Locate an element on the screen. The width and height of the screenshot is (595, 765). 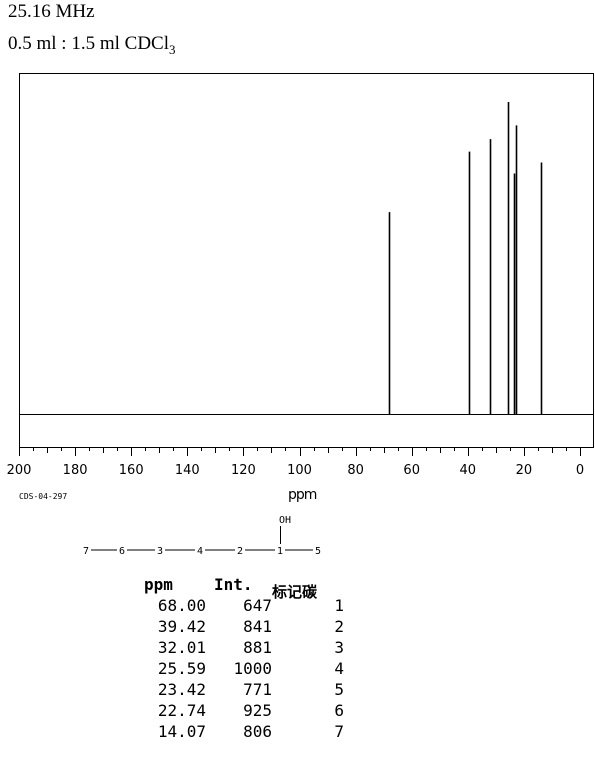
table-row: 14.07 806 7 is located at coordinates (241, 731).